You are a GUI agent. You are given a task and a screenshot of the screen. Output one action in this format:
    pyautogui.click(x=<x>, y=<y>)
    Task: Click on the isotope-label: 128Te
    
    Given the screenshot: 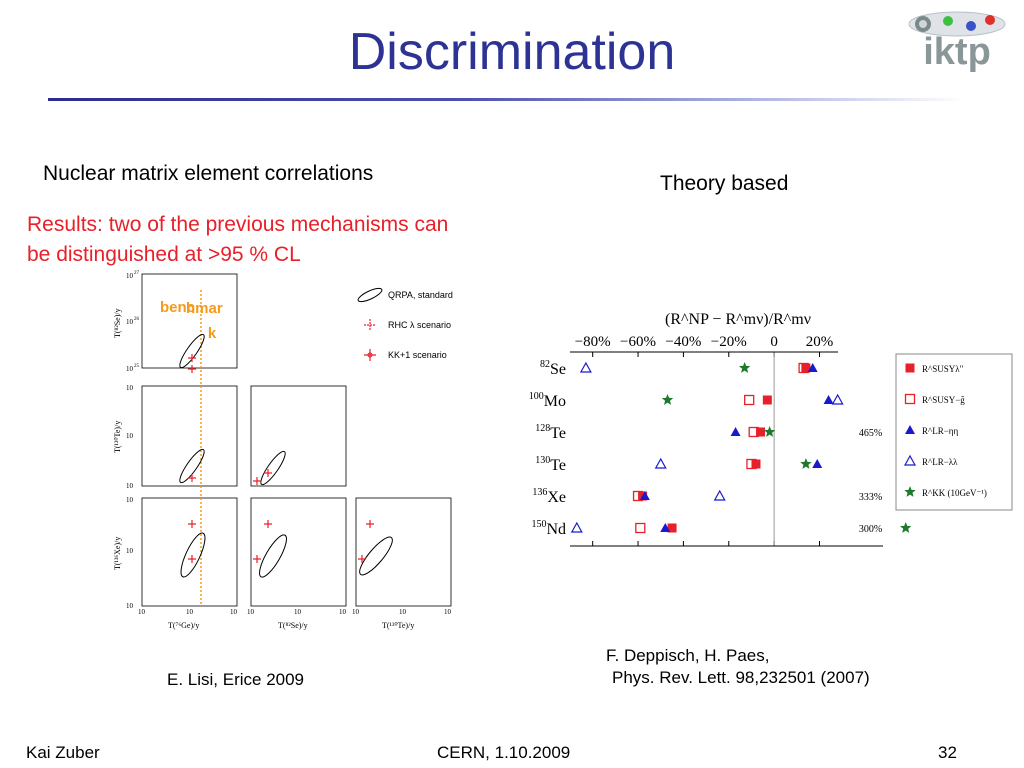 What is the action you would take?
    pyautogui.click(x=550, y=432)
    